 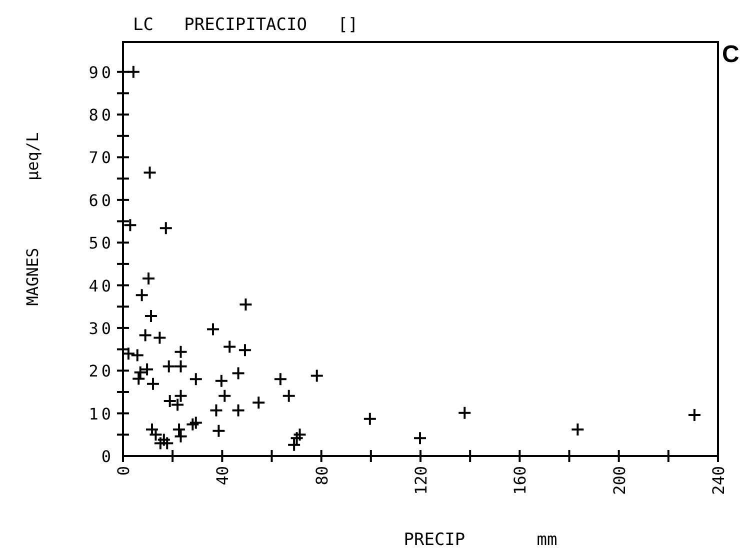 What do you see at coordinates (32, 219) in the screenshot?
I see `y-axis-title: MAGNES µeq/L` at bounding box center [32, 219].